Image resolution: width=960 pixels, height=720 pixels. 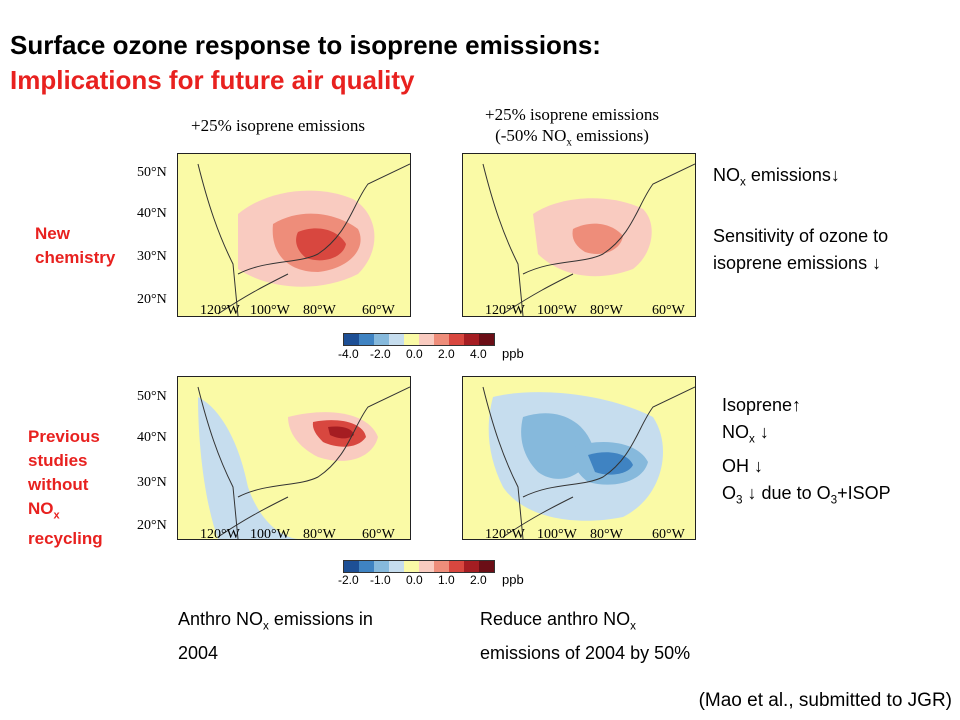 I want to click on colorbar-tick: -4.0, so click(x=348, y=354).